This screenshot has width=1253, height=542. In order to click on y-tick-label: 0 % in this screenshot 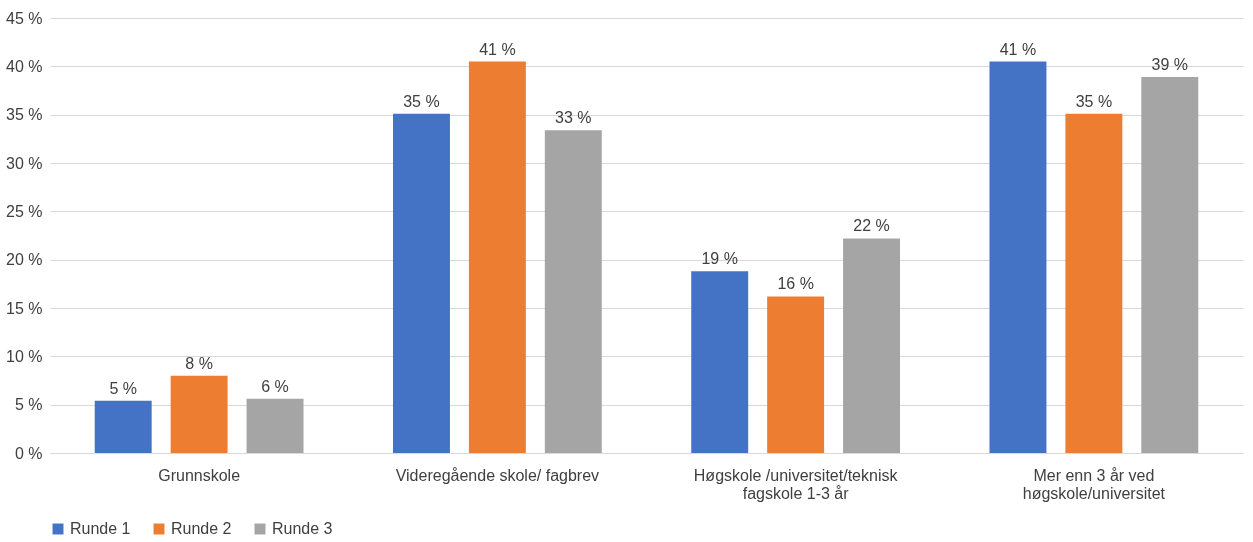, I will do `click(28, 453)`.